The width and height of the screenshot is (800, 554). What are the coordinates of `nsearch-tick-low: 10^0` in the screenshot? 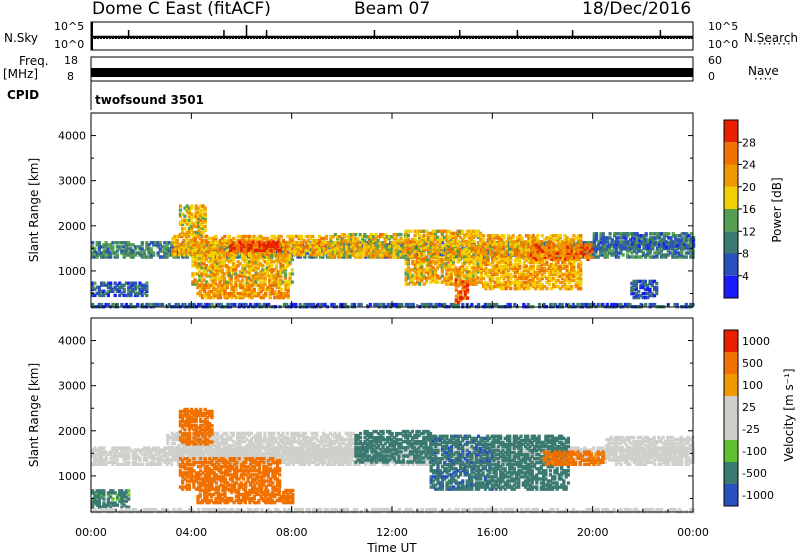 It's located at (723, 44).